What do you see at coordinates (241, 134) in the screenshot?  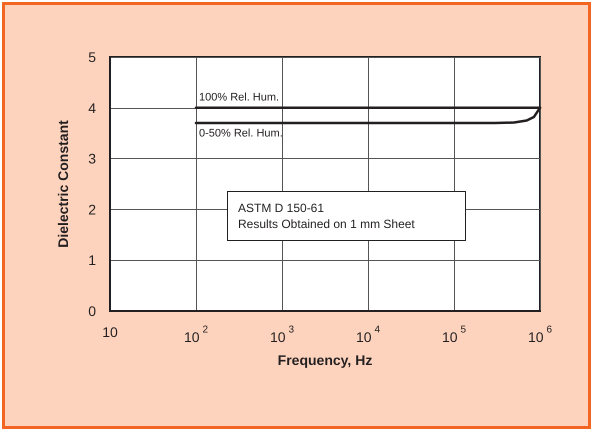 I see `series-label: 0-50% Rel. Hum.` at bounding box center [241, 134].